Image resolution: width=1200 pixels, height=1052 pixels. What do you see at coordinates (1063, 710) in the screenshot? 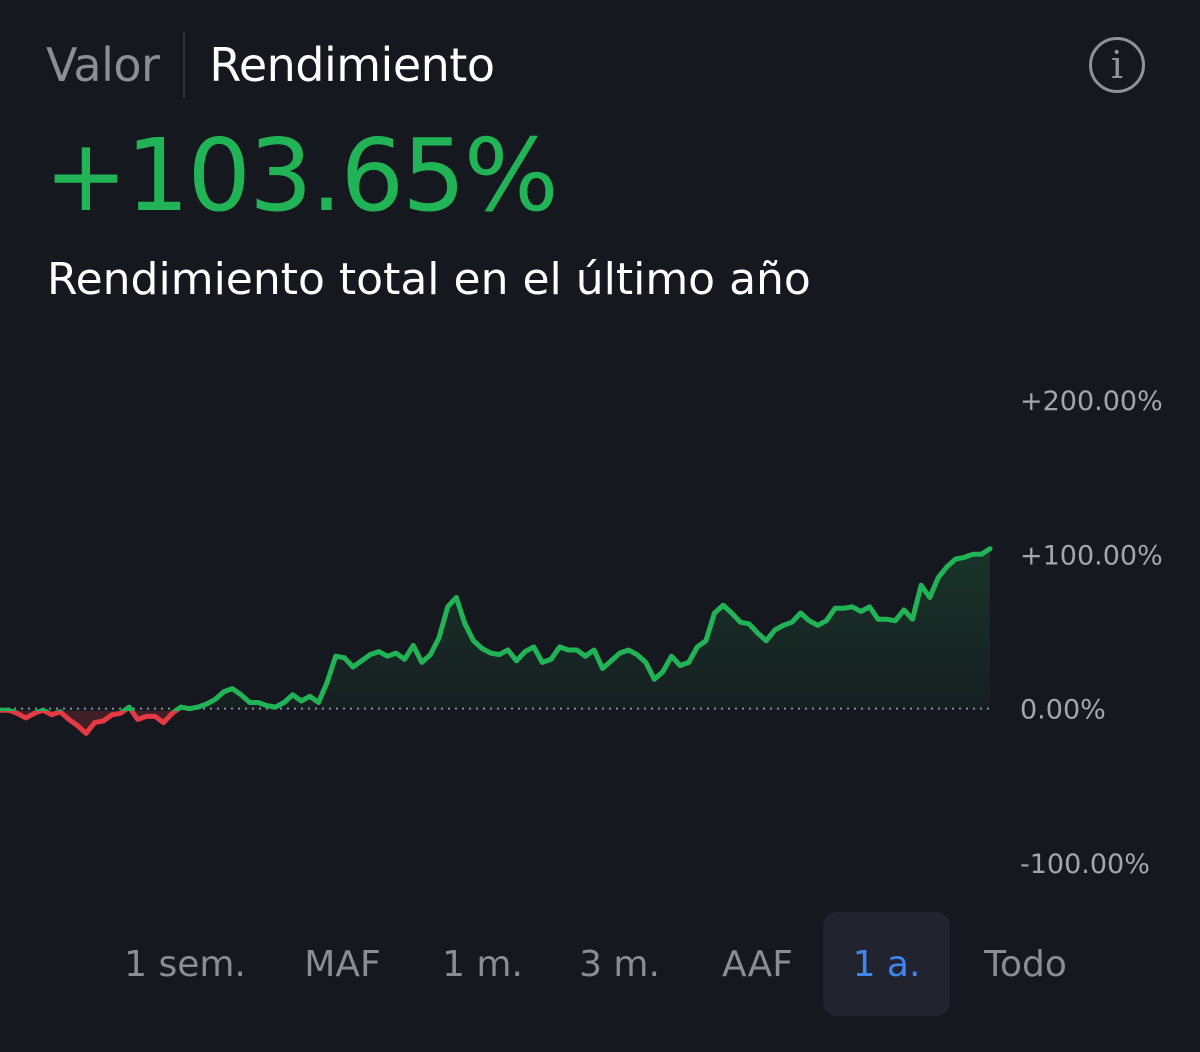
I see `y-tick-label: 0.00%` at bounding box center [1063, 710].